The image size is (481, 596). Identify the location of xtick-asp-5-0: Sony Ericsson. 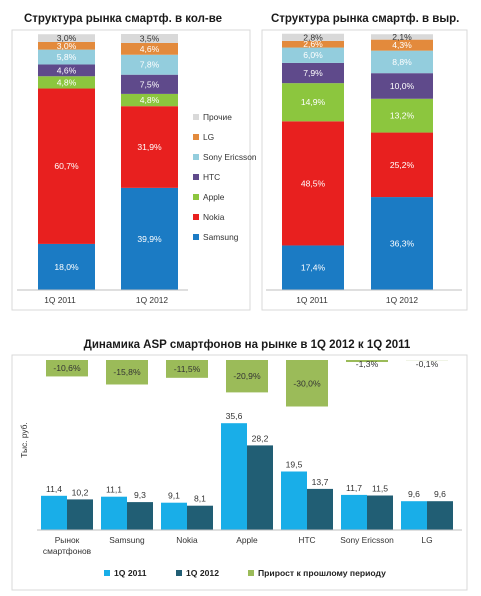
(367, 540).